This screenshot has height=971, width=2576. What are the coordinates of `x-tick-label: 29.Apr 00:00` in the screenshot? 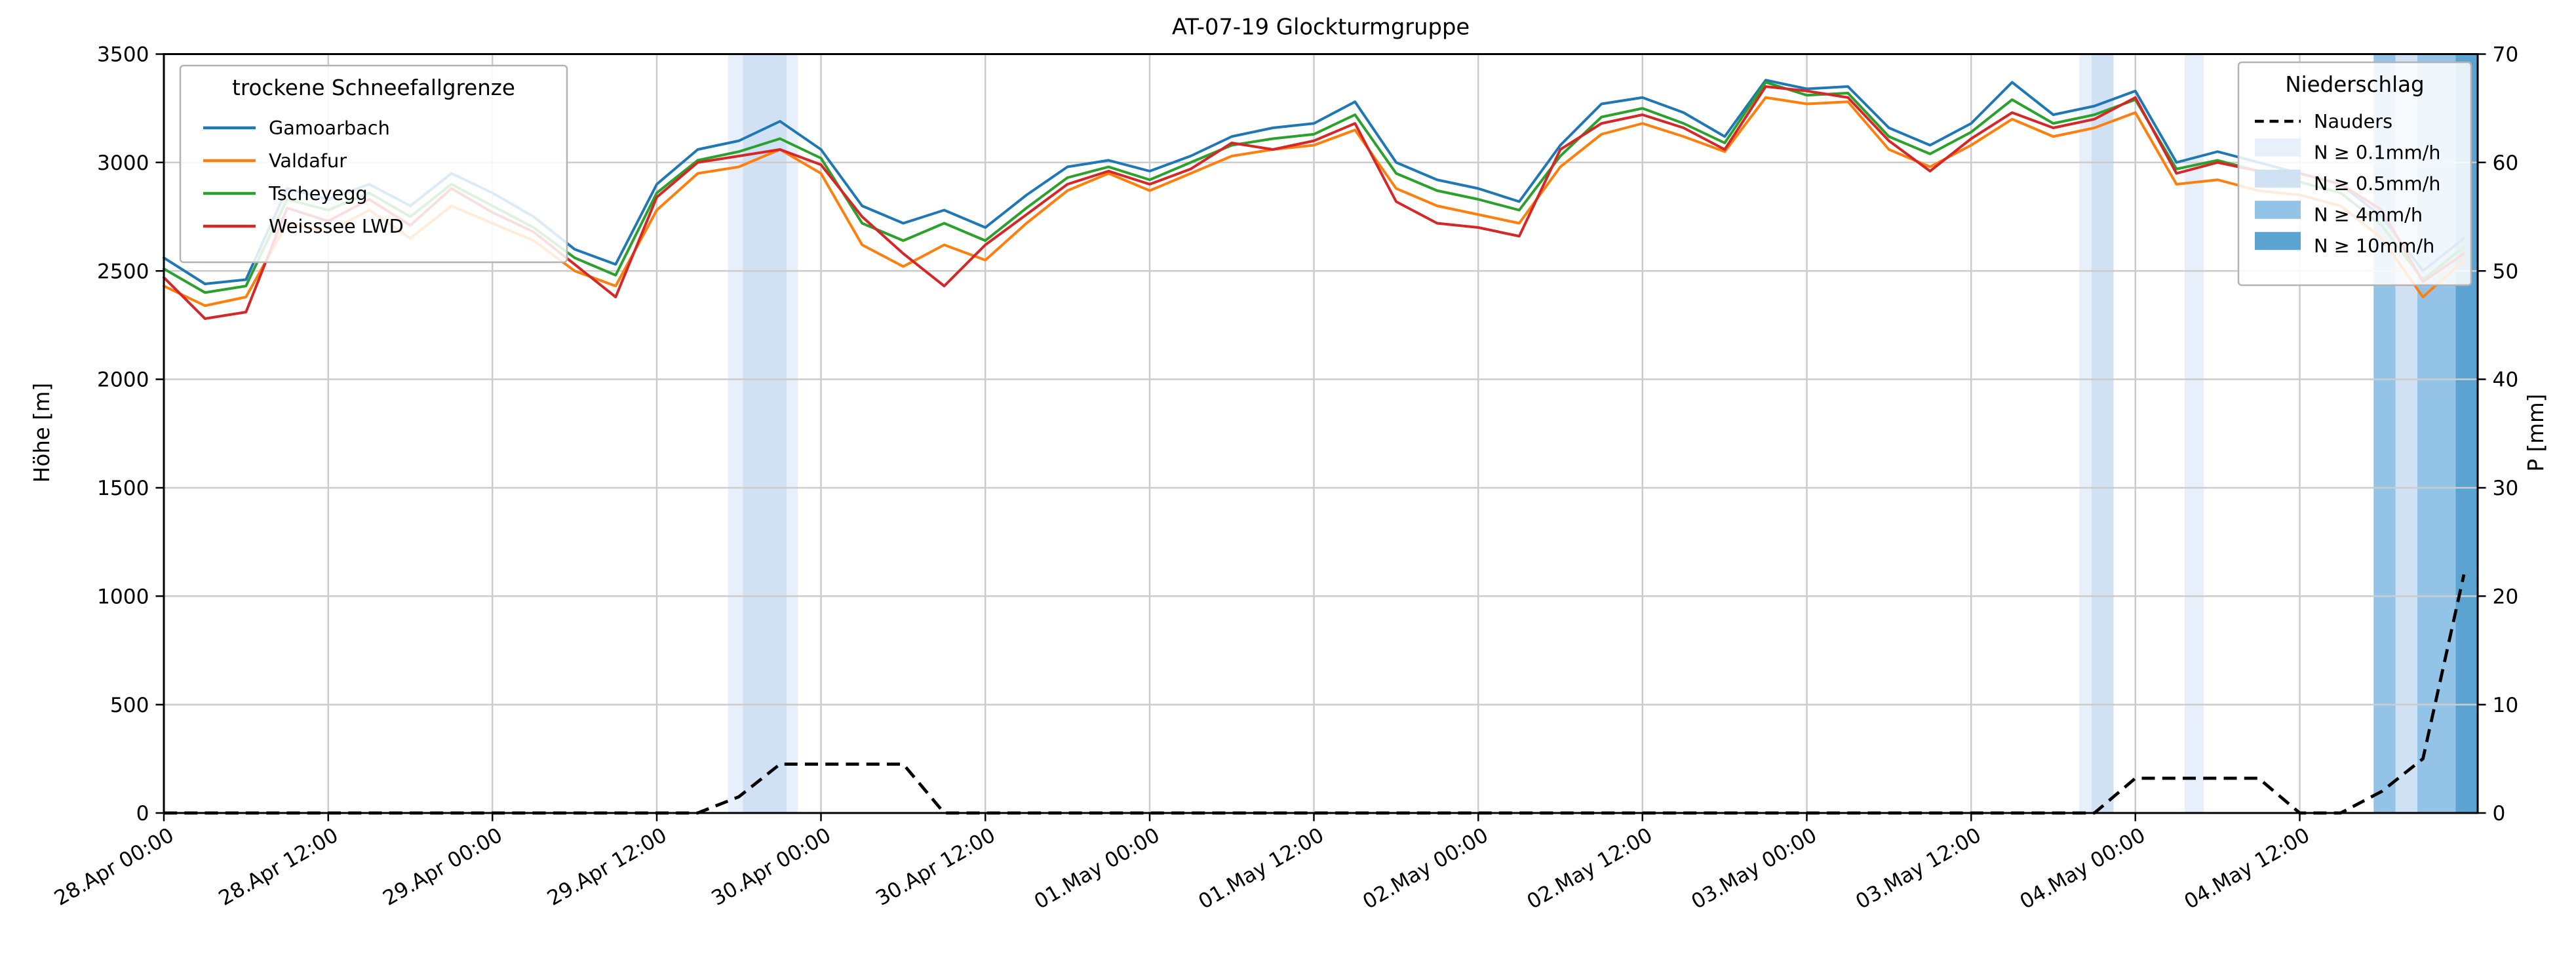 It's located at (442, 867).